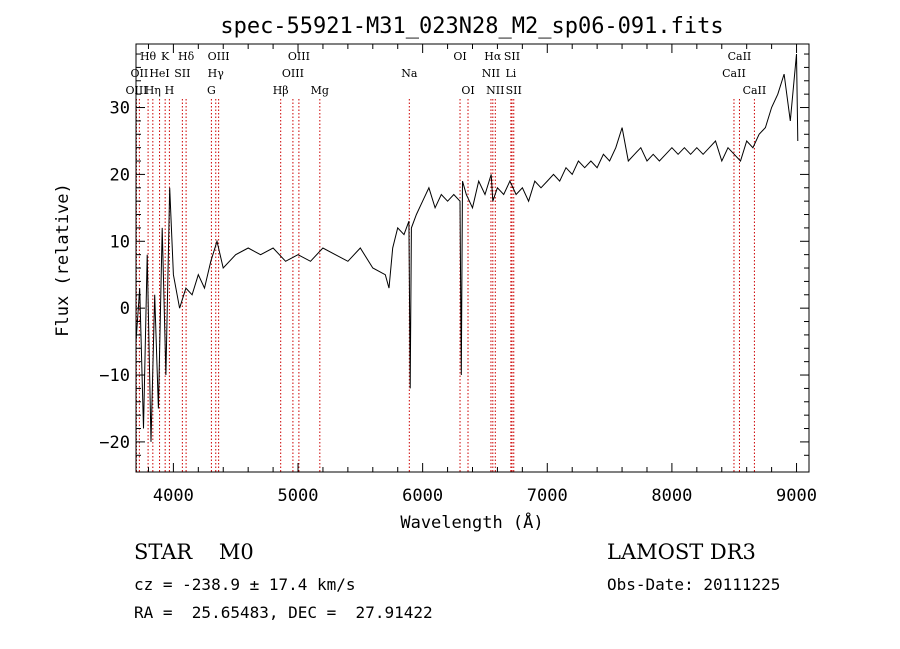 The image size is (900, 649). Describe the element at coordinates (165, 56) in the screenshot. I see `marker-label: K` at that location.